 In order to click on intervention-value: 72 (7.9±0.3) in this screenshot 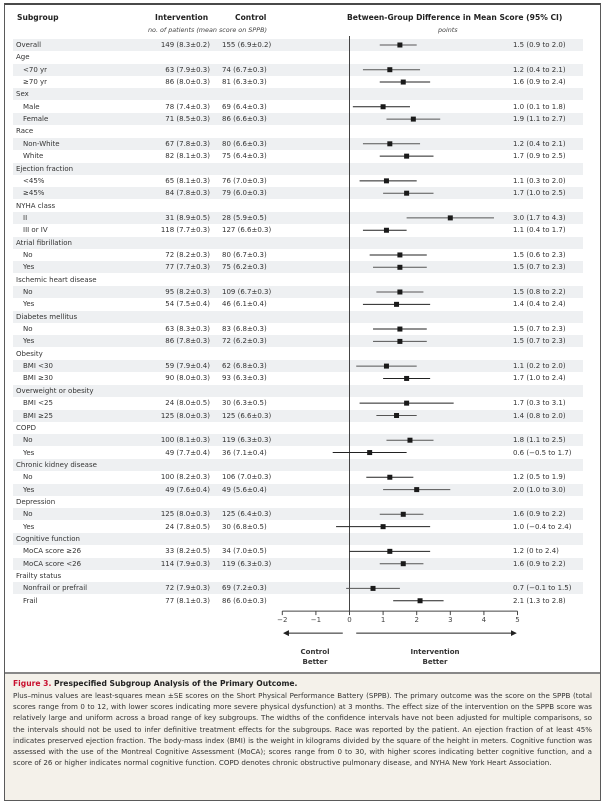, I will do `click(187, 588)`.